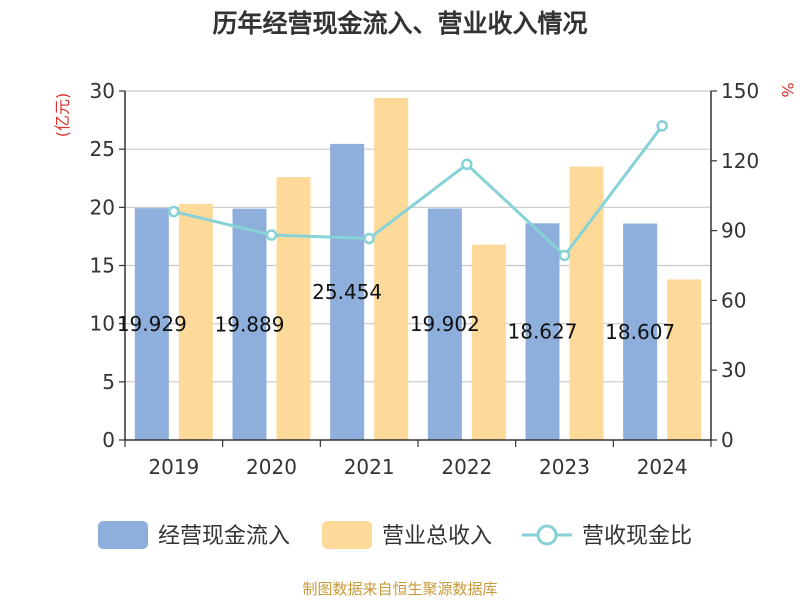 This screenshot has height=600, width=800. I want to click on left-axis-tick-label: 0, so click(108, 440).